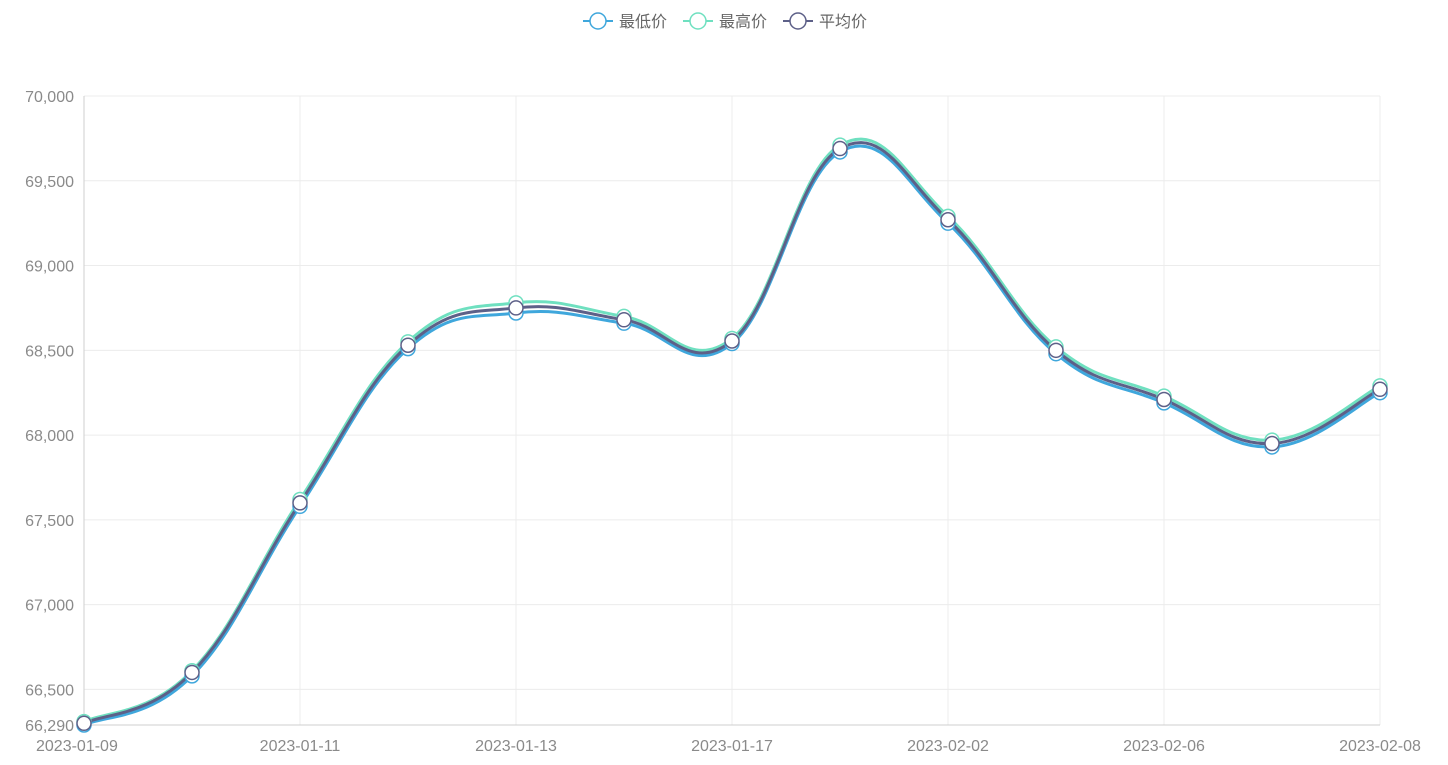 This screenshot has height=765, width=1448. What do you see at coordinates (597, 21) in the screenshot?
I see `legend-marker-min-price-icon` at bounding box center [597, 21].